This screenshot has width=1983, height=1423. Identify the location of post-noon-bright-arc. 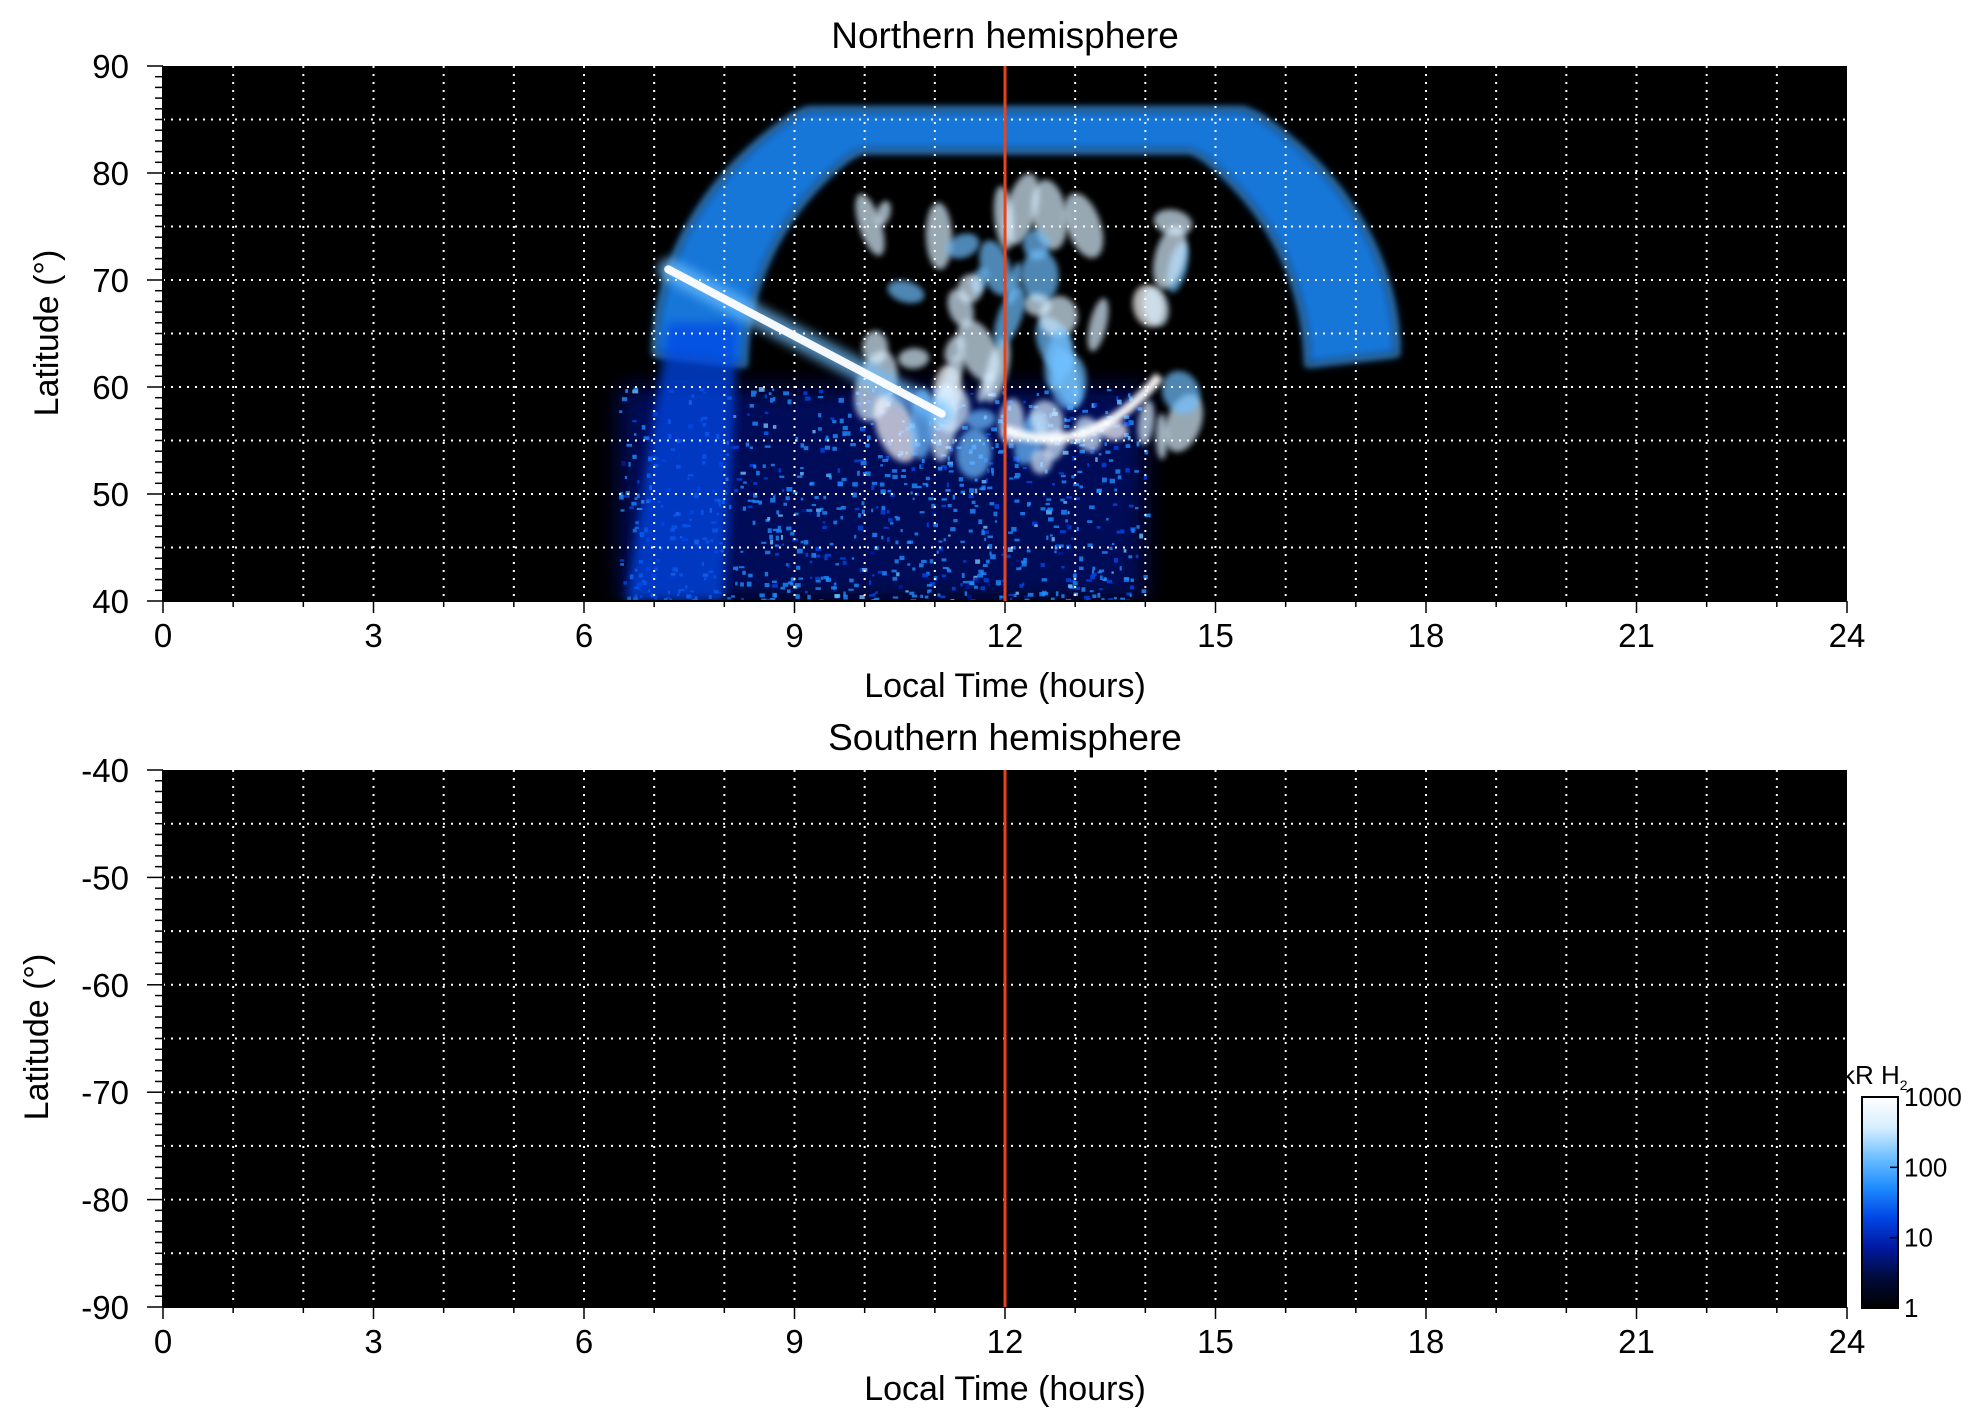
(1083, 408).